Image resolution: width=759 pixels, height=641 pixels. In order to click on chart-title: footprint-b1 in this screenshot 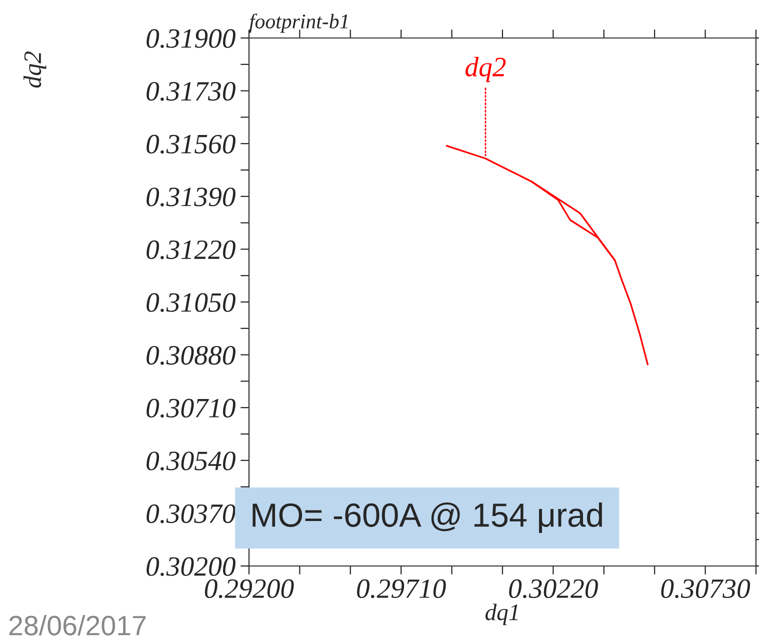, I will do `click(298, 23)`.